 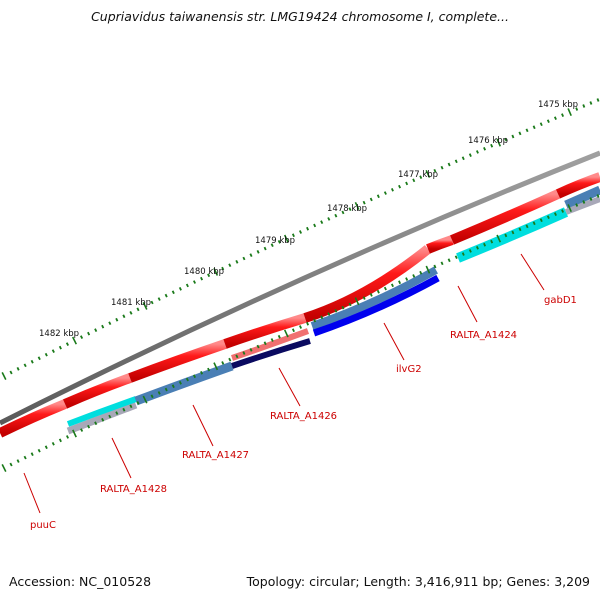 What do you see at coordinates (409, 369) in the screenshot?
I see `gene-label-ilvG2: ilvG2` at bounding box center [409, 369].